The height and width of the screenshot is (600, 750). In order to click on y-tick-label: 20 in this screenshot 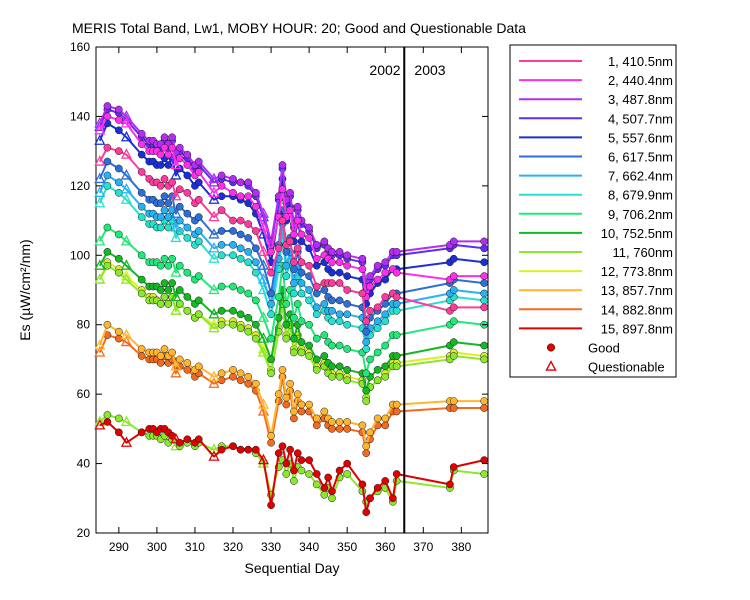, I will do `click(84, 533)`.